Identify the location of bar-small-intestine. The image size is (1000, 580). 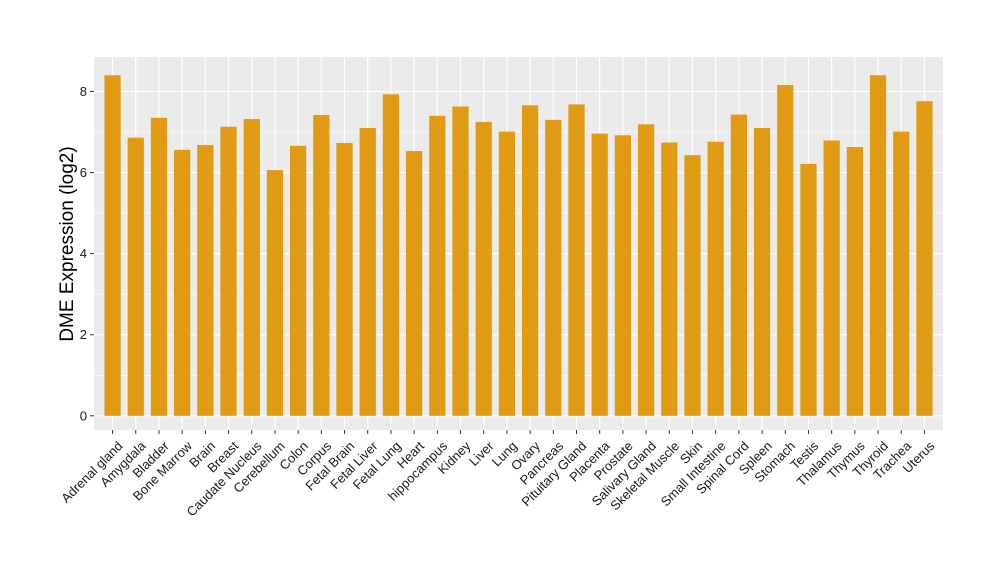
(715, 278).